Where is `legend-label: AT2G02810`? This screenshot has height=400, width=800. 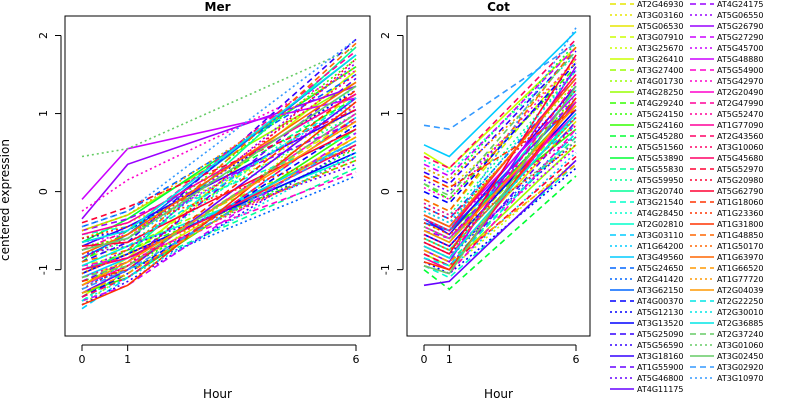
legend-label: AT2G02810 is located at coordinates (660, 224).